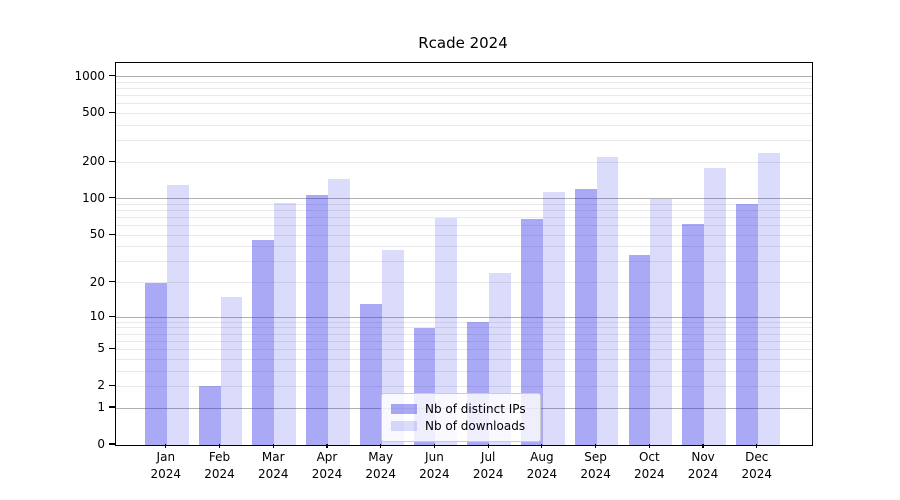 The height and width of the screenshot is (500, 900). I want to click on x-tick-label-may: May 2024, so click(381, 465).